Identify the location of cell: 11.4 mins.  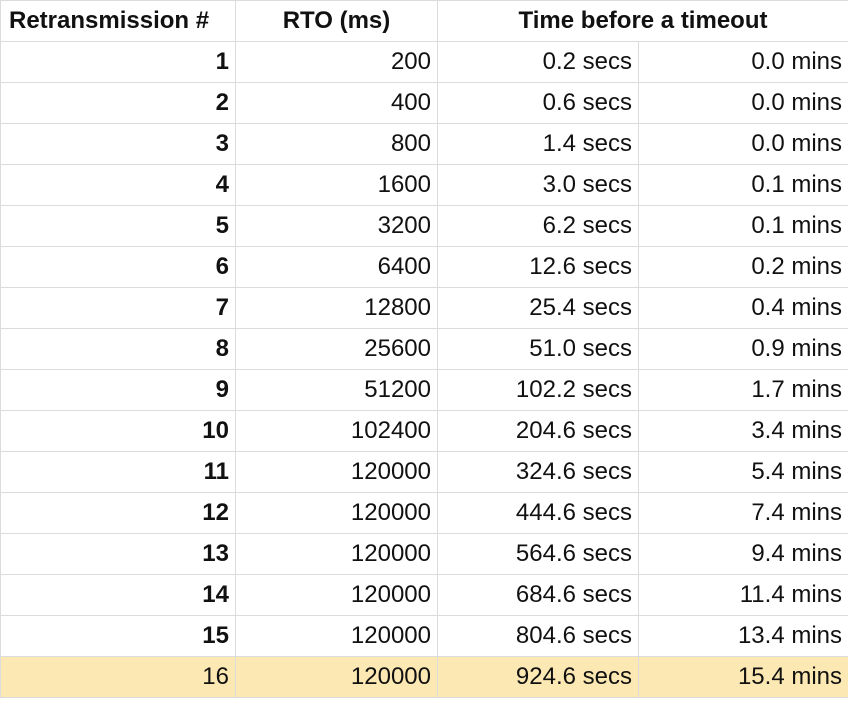
(742, 595).